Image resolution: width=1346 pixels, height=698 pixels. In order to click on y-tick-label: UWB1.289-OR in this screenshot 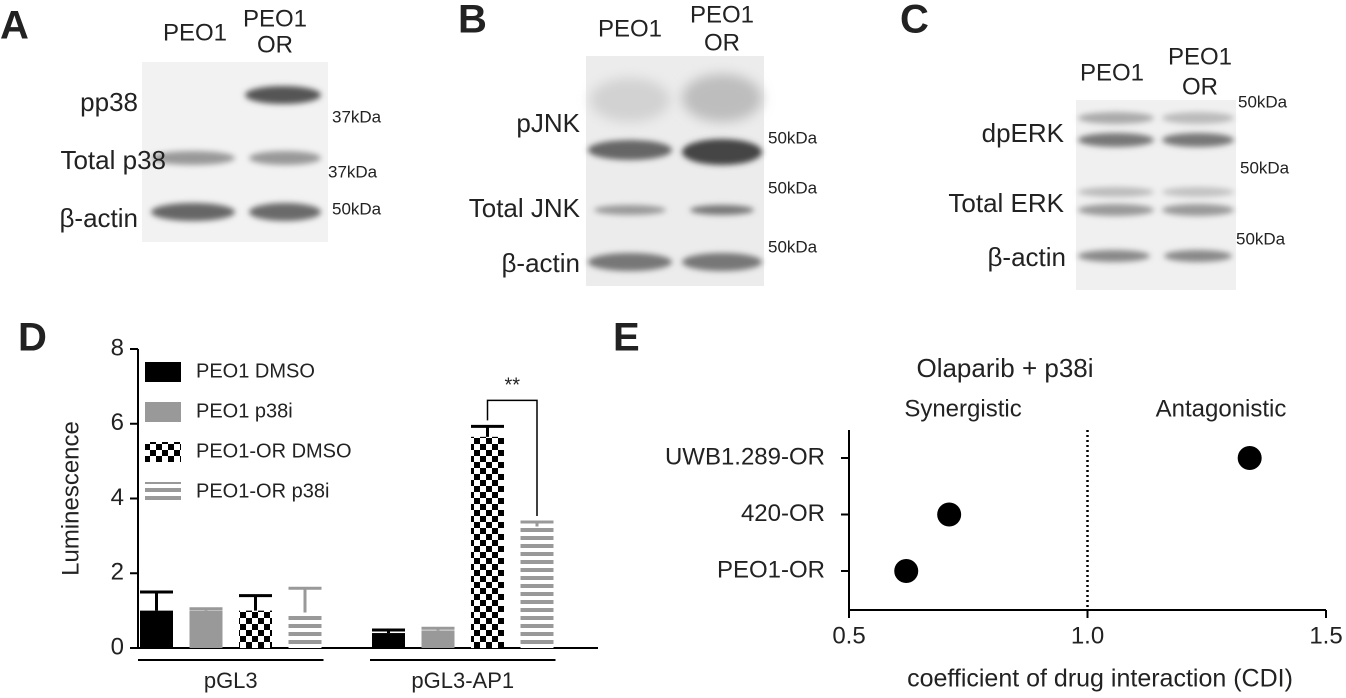, I will do `click(745, 456)`.